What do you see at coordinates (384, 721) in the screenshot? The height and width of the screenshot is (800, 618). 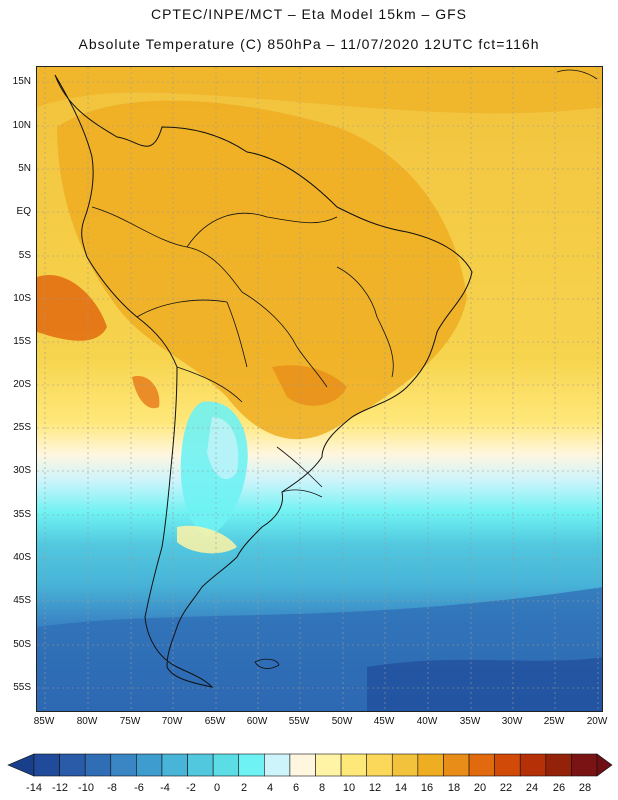 I see `lon-label: 45W` at bounding box center [384, 721].